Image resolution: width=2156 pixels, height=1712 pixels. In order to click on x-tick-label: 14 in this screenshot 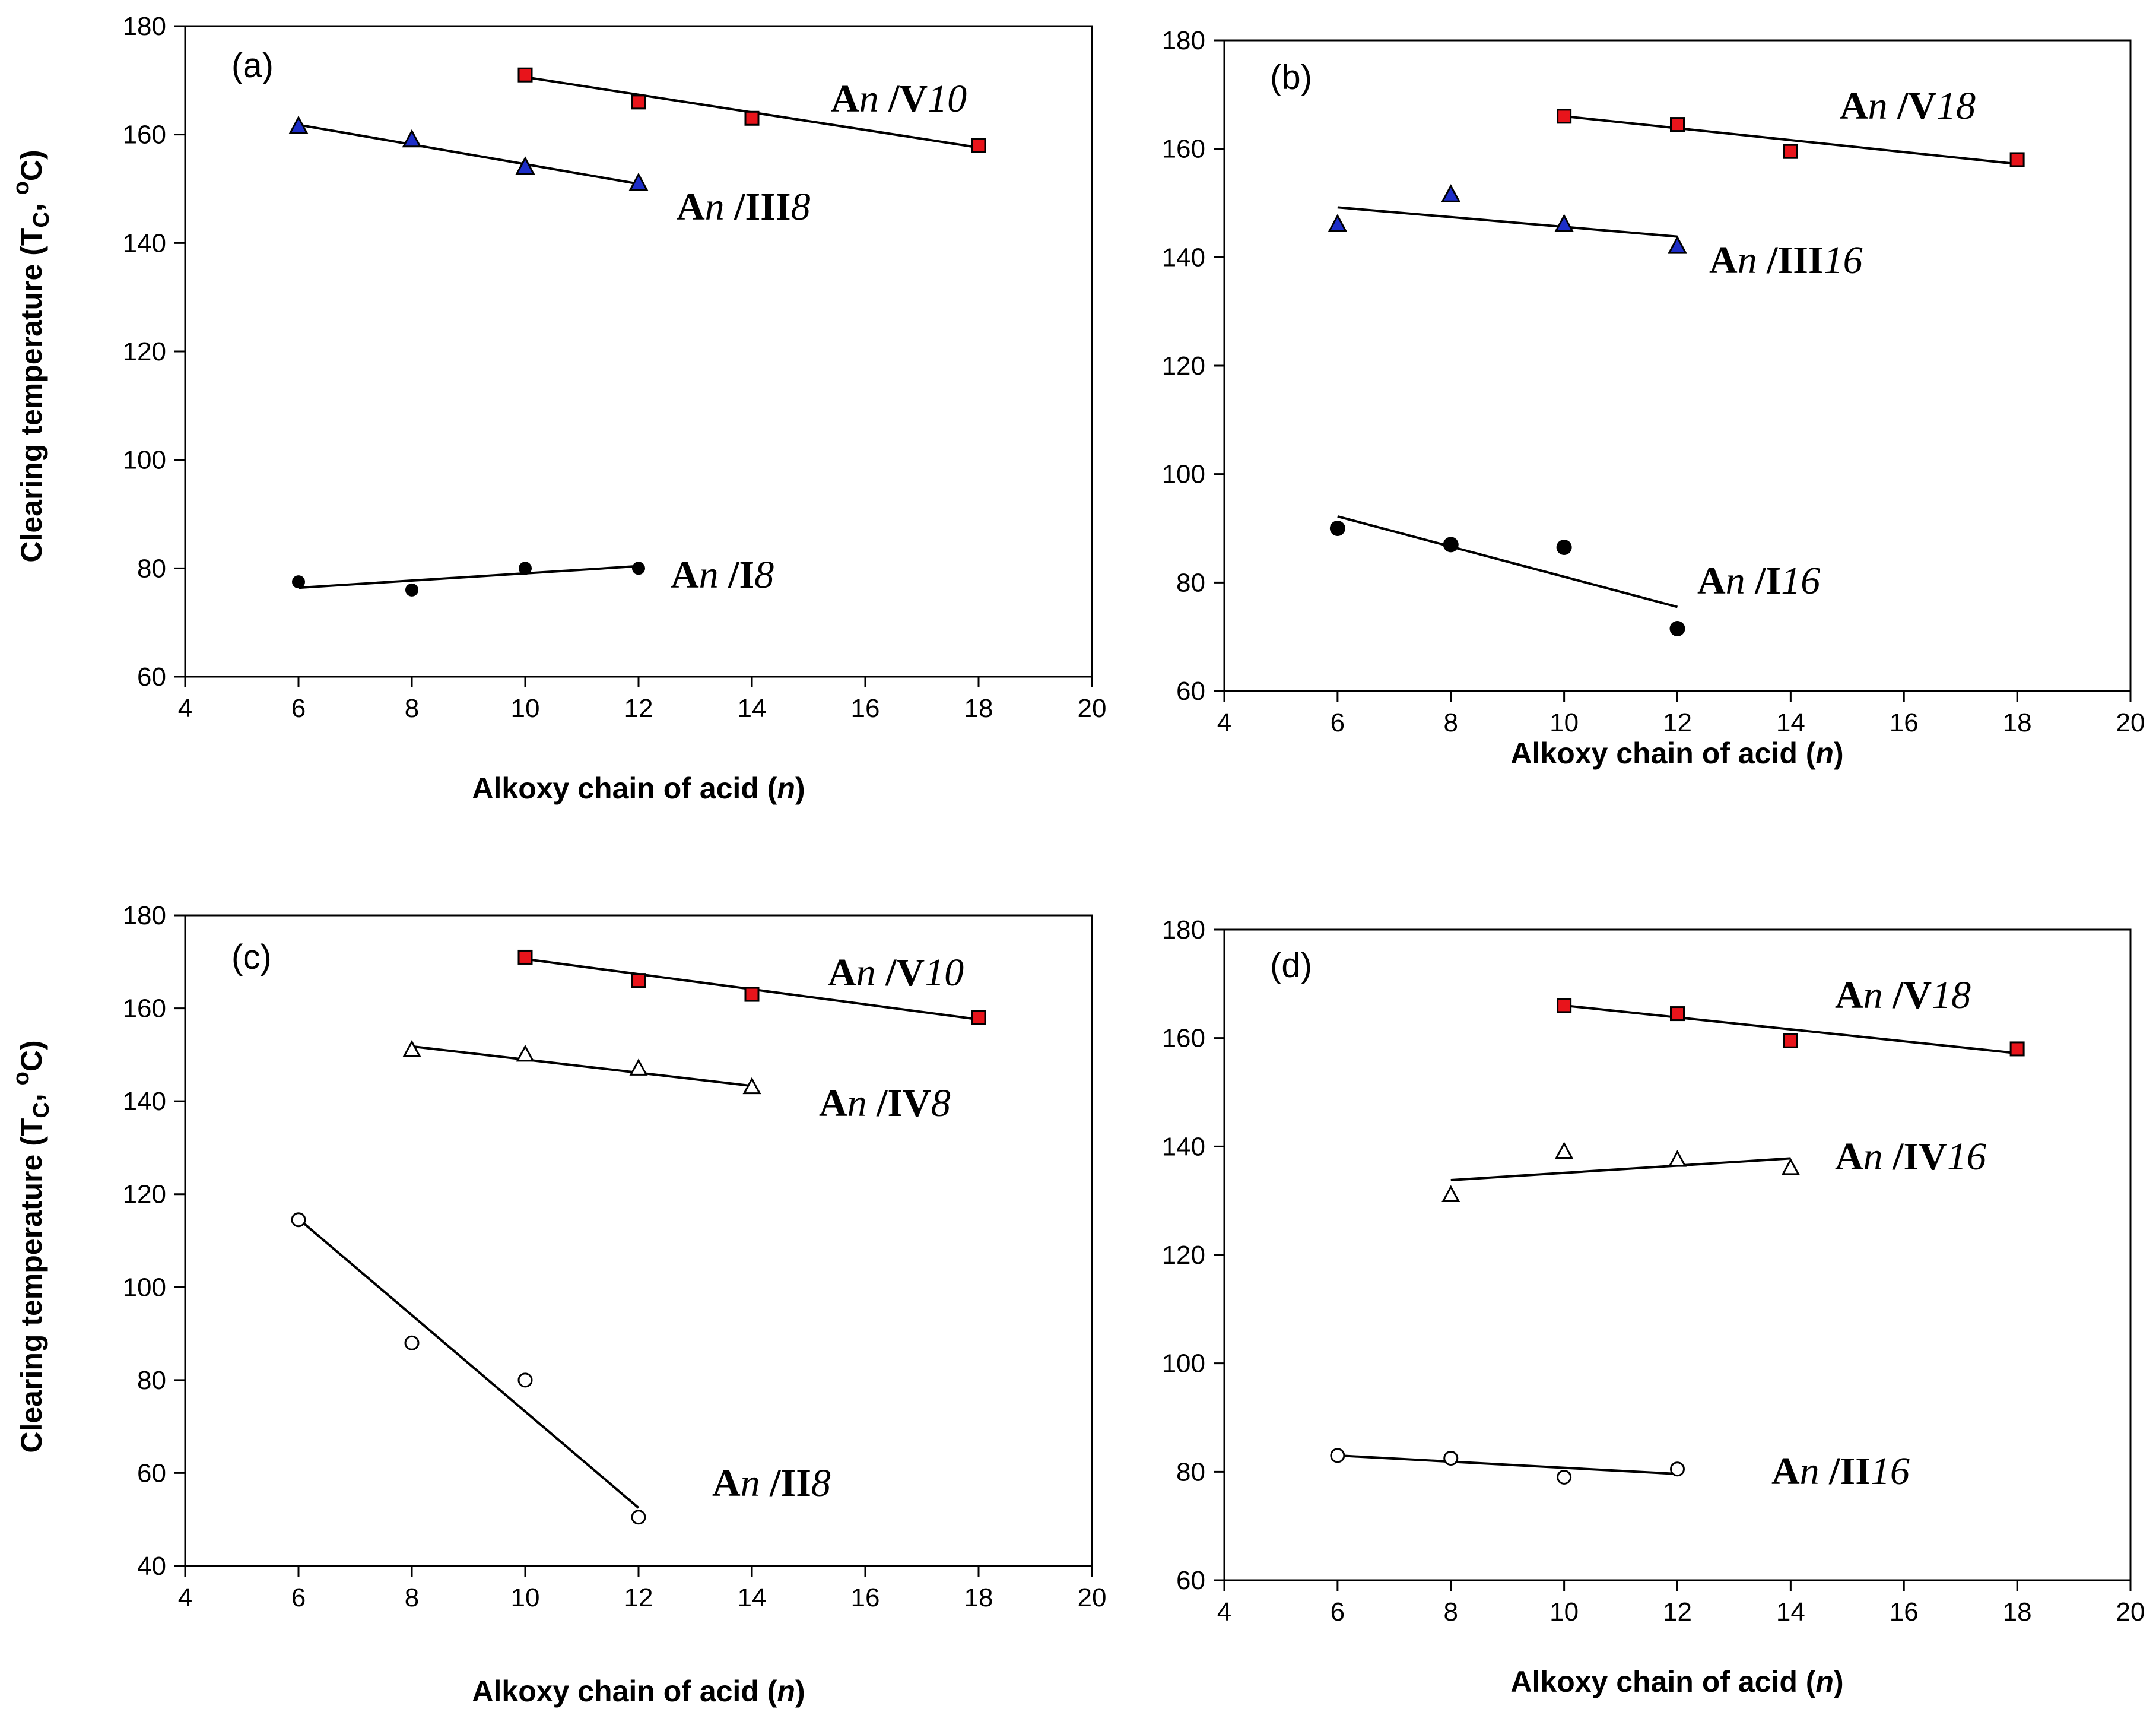, I will do `click(752, 1597)`.